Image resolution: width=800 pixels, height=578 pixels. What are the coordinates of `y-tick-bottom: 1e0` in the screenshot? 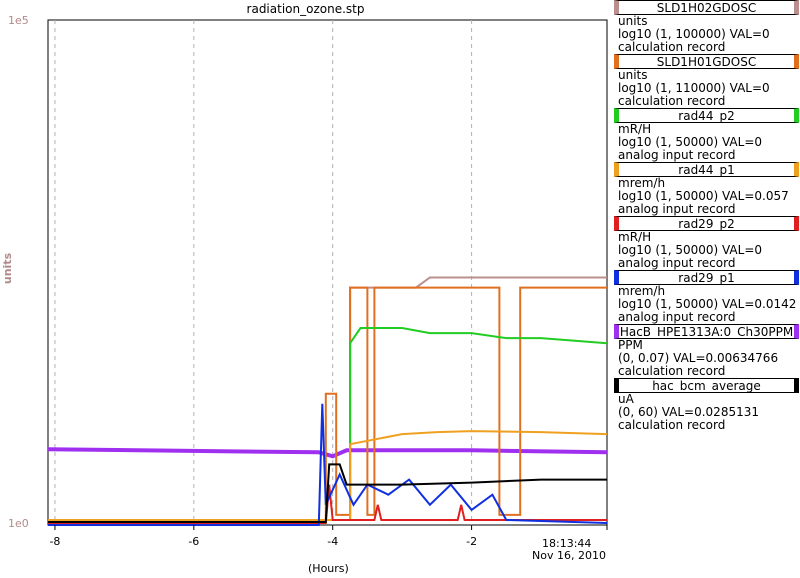 It's located at (18, 523).